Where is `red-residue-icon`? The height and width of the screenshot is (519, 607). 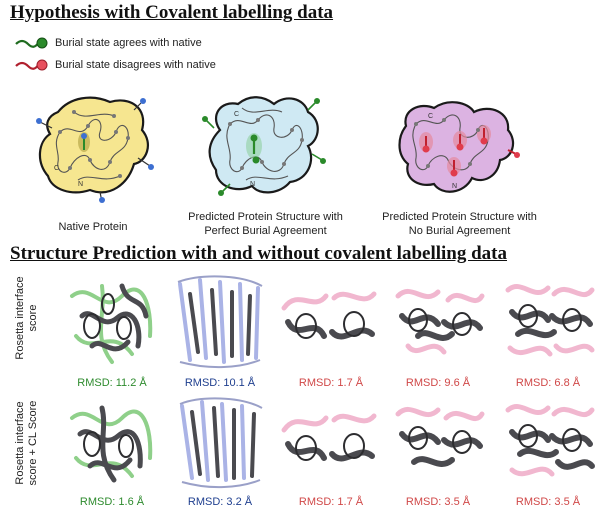 red-residue-icon is located at coordinates (31, 65).